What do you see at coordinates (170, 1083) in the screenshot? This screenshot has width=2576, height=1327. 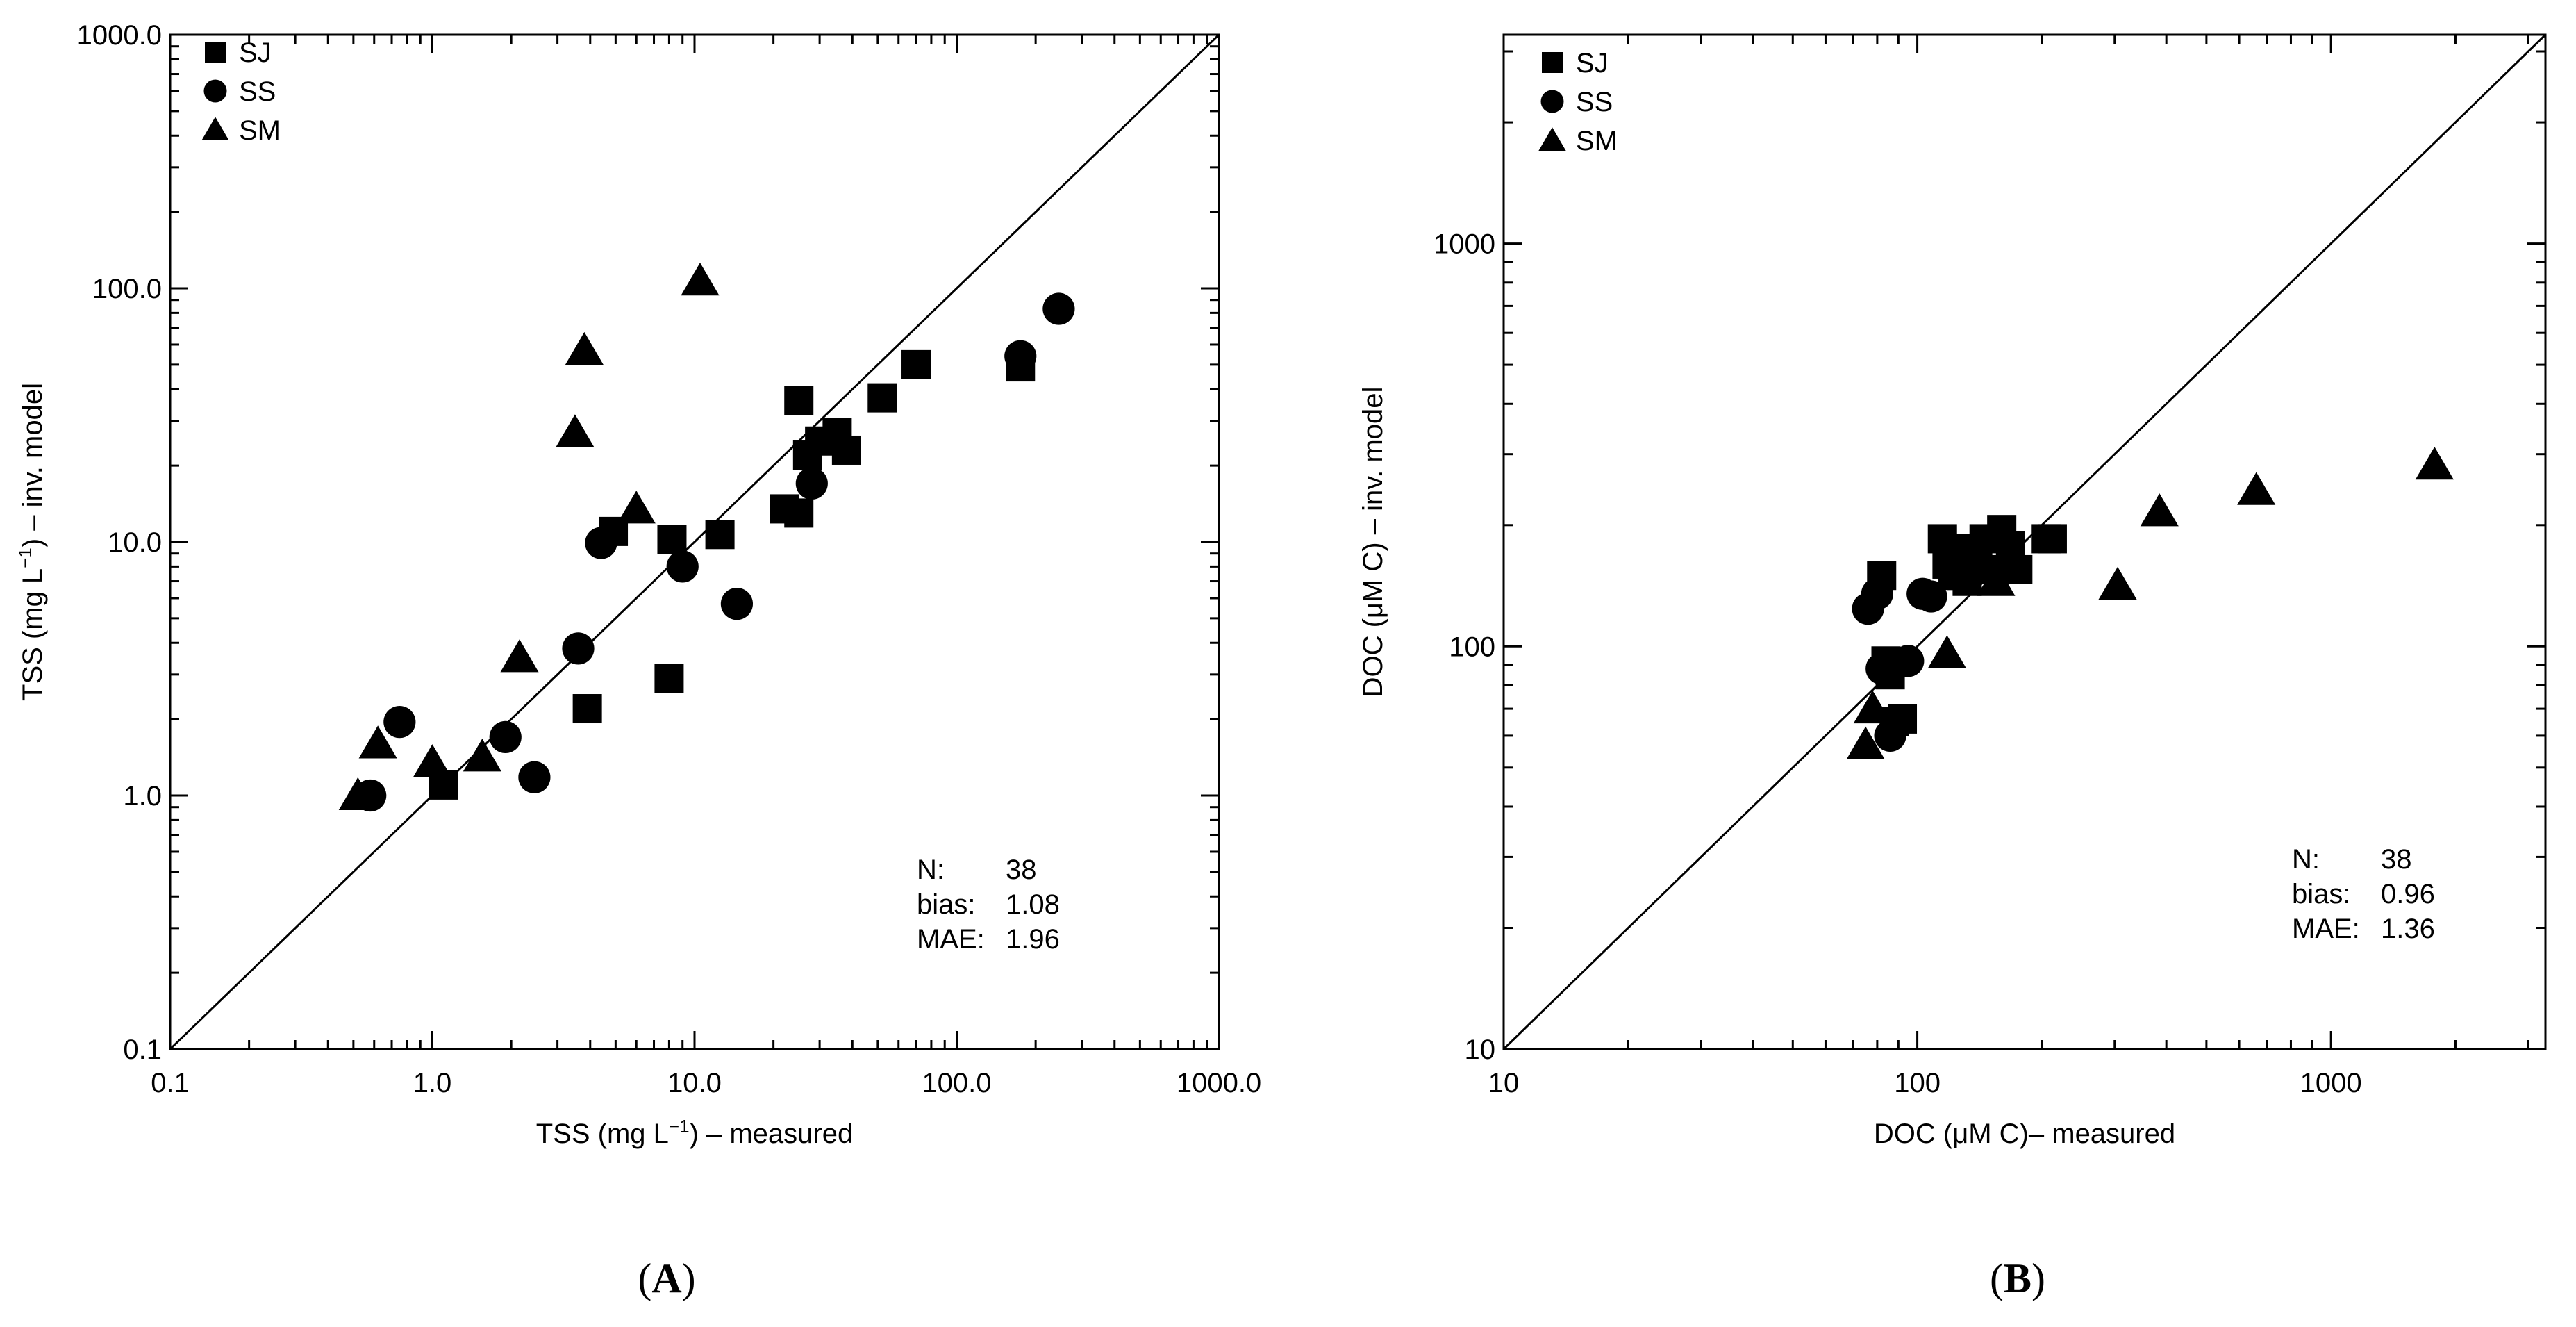 I see `x-tick-label: 0.1` at bounding box center [170, 1083].